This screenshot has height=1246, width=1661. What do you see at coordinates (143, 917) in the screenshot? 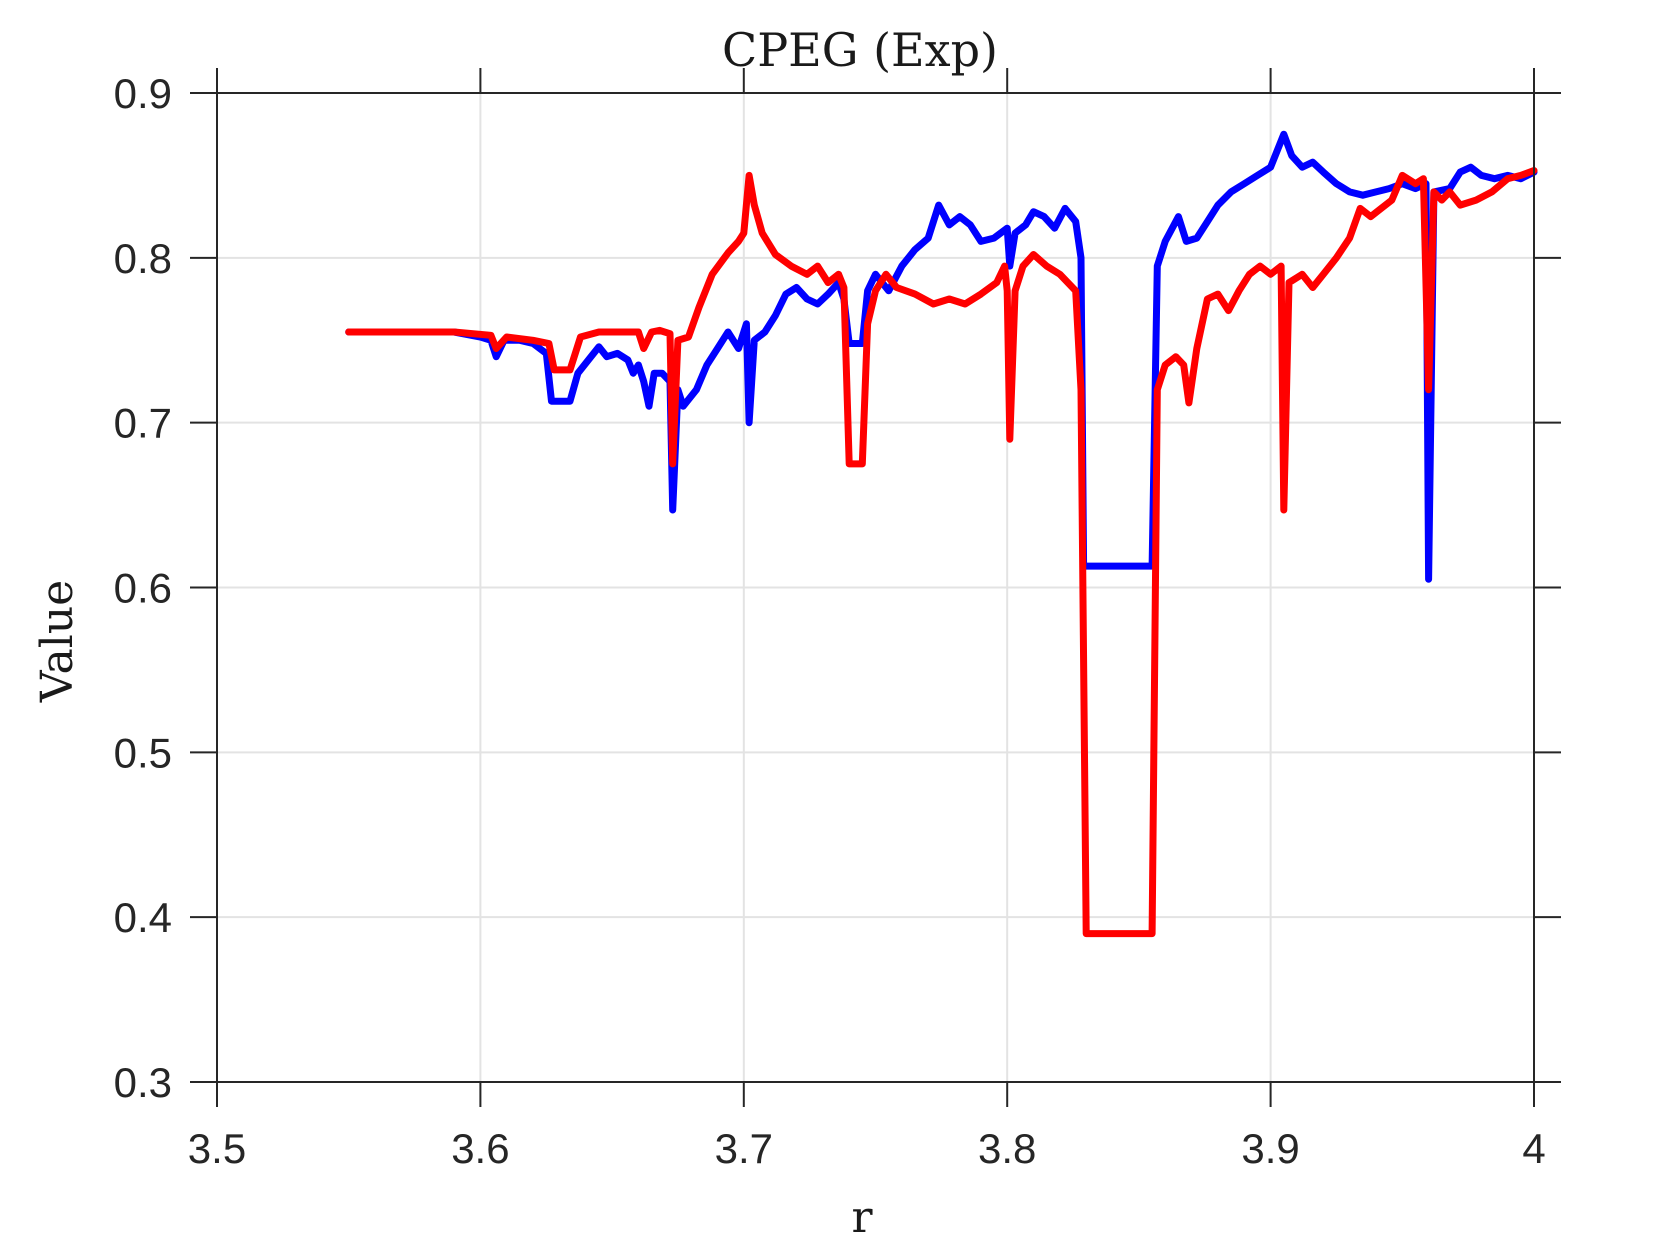
I see `y-tick-label: 0.4` at bounding box center [143, 917].